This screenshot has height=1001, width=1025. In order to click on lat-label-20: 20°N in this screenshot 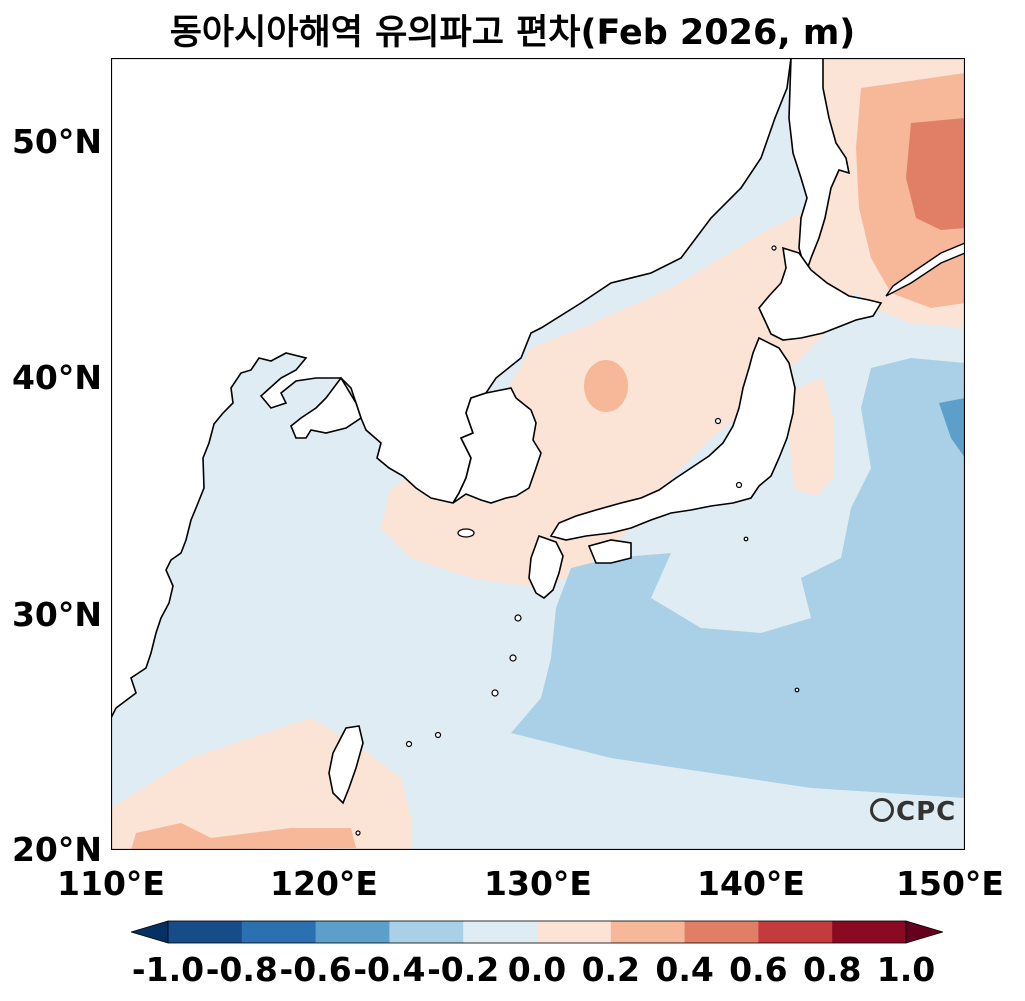, I will do `click(56, 849)`.